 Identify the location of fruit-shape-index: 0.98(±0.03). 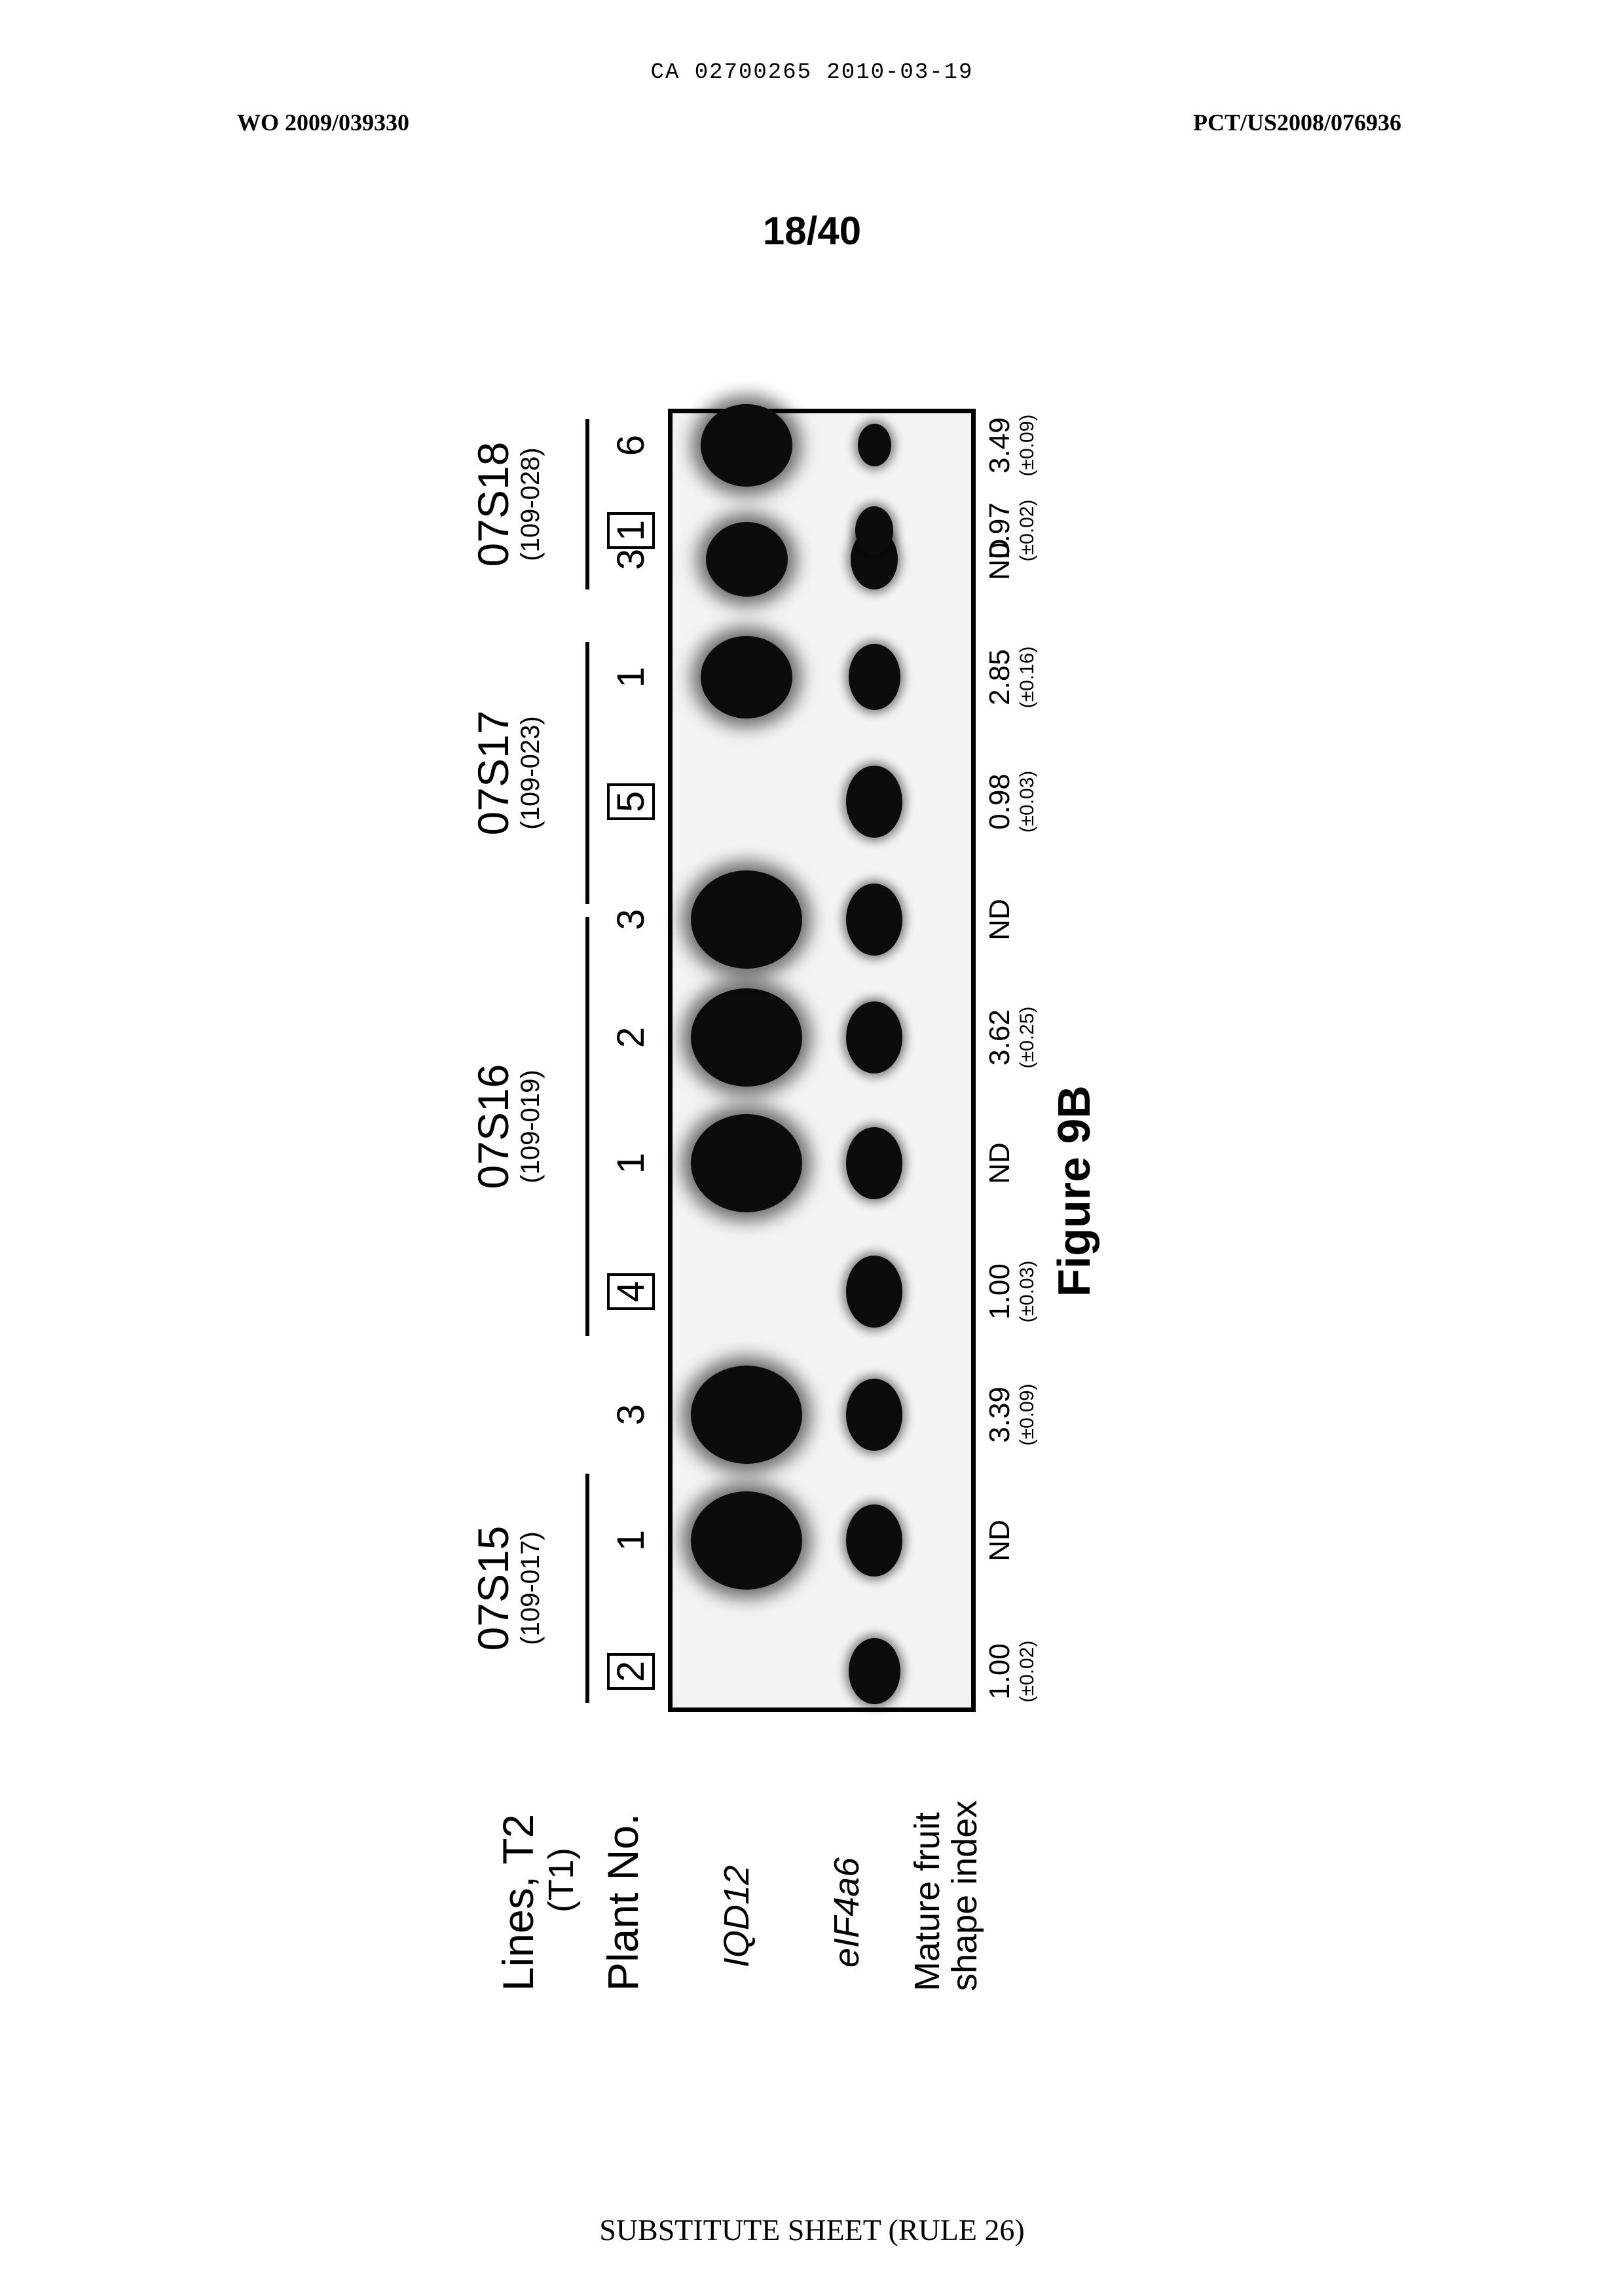
(1011, 801).